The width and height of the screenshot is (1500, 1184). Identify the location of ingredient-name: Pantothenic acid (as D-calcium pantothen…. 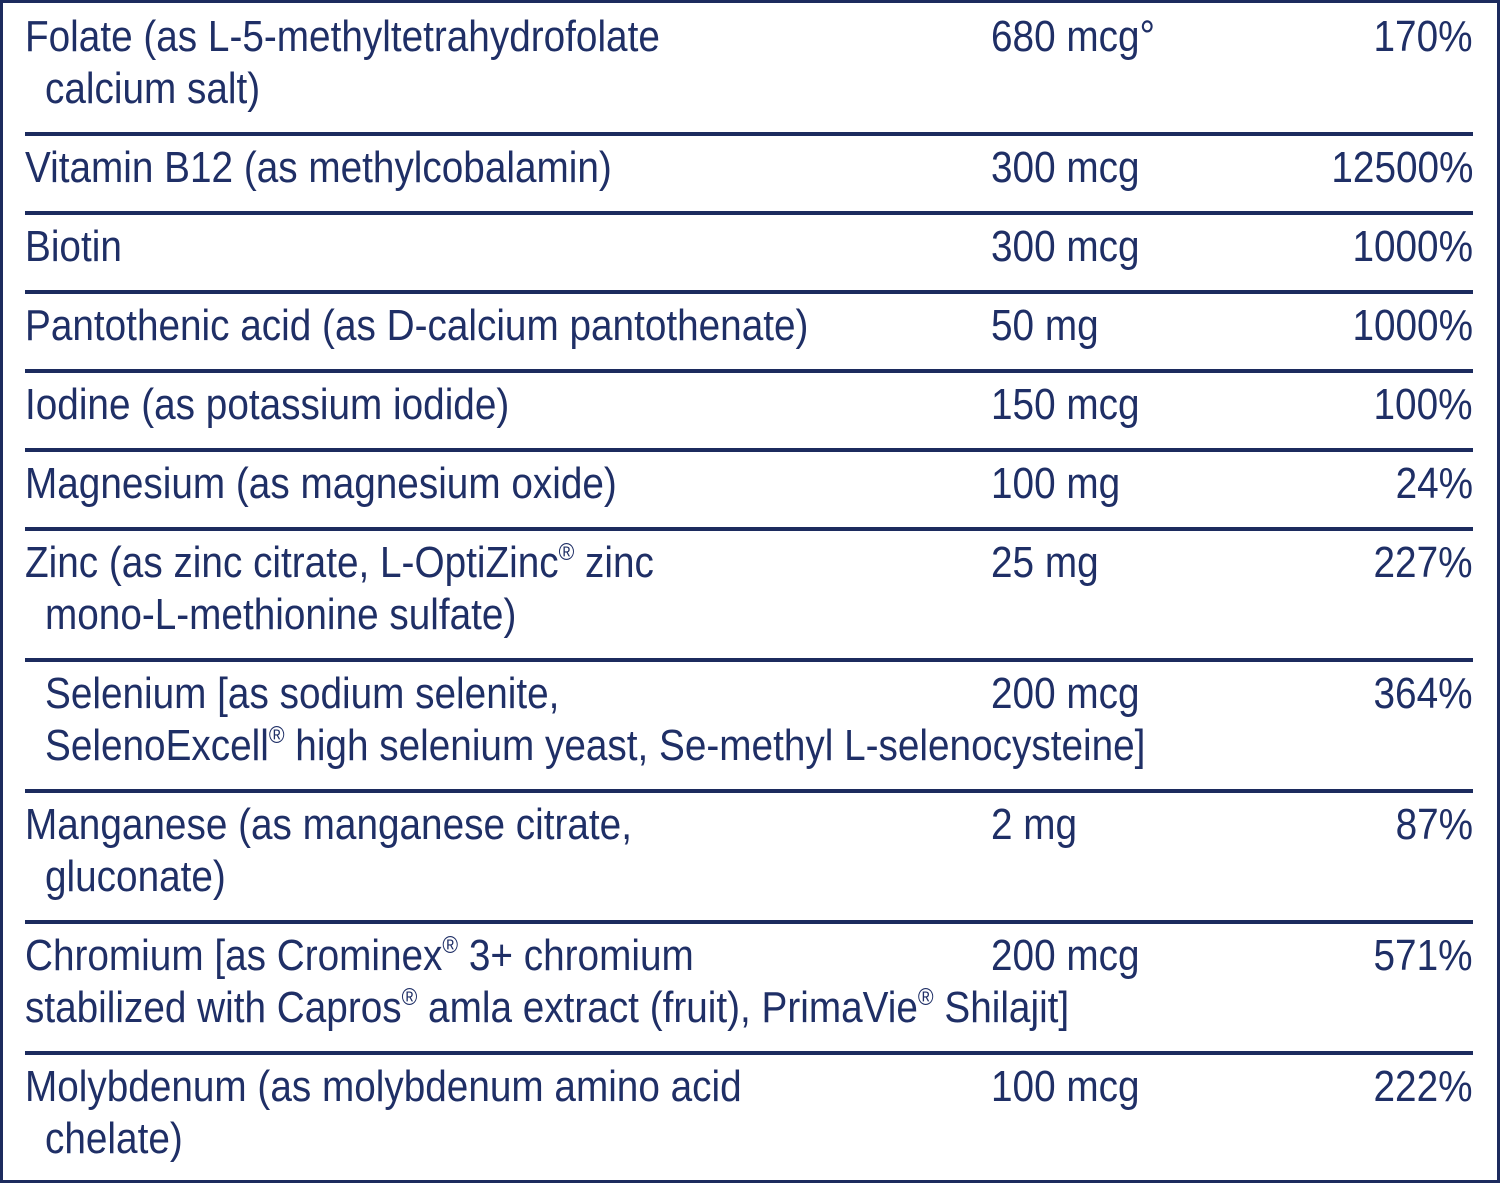
(417, 325).